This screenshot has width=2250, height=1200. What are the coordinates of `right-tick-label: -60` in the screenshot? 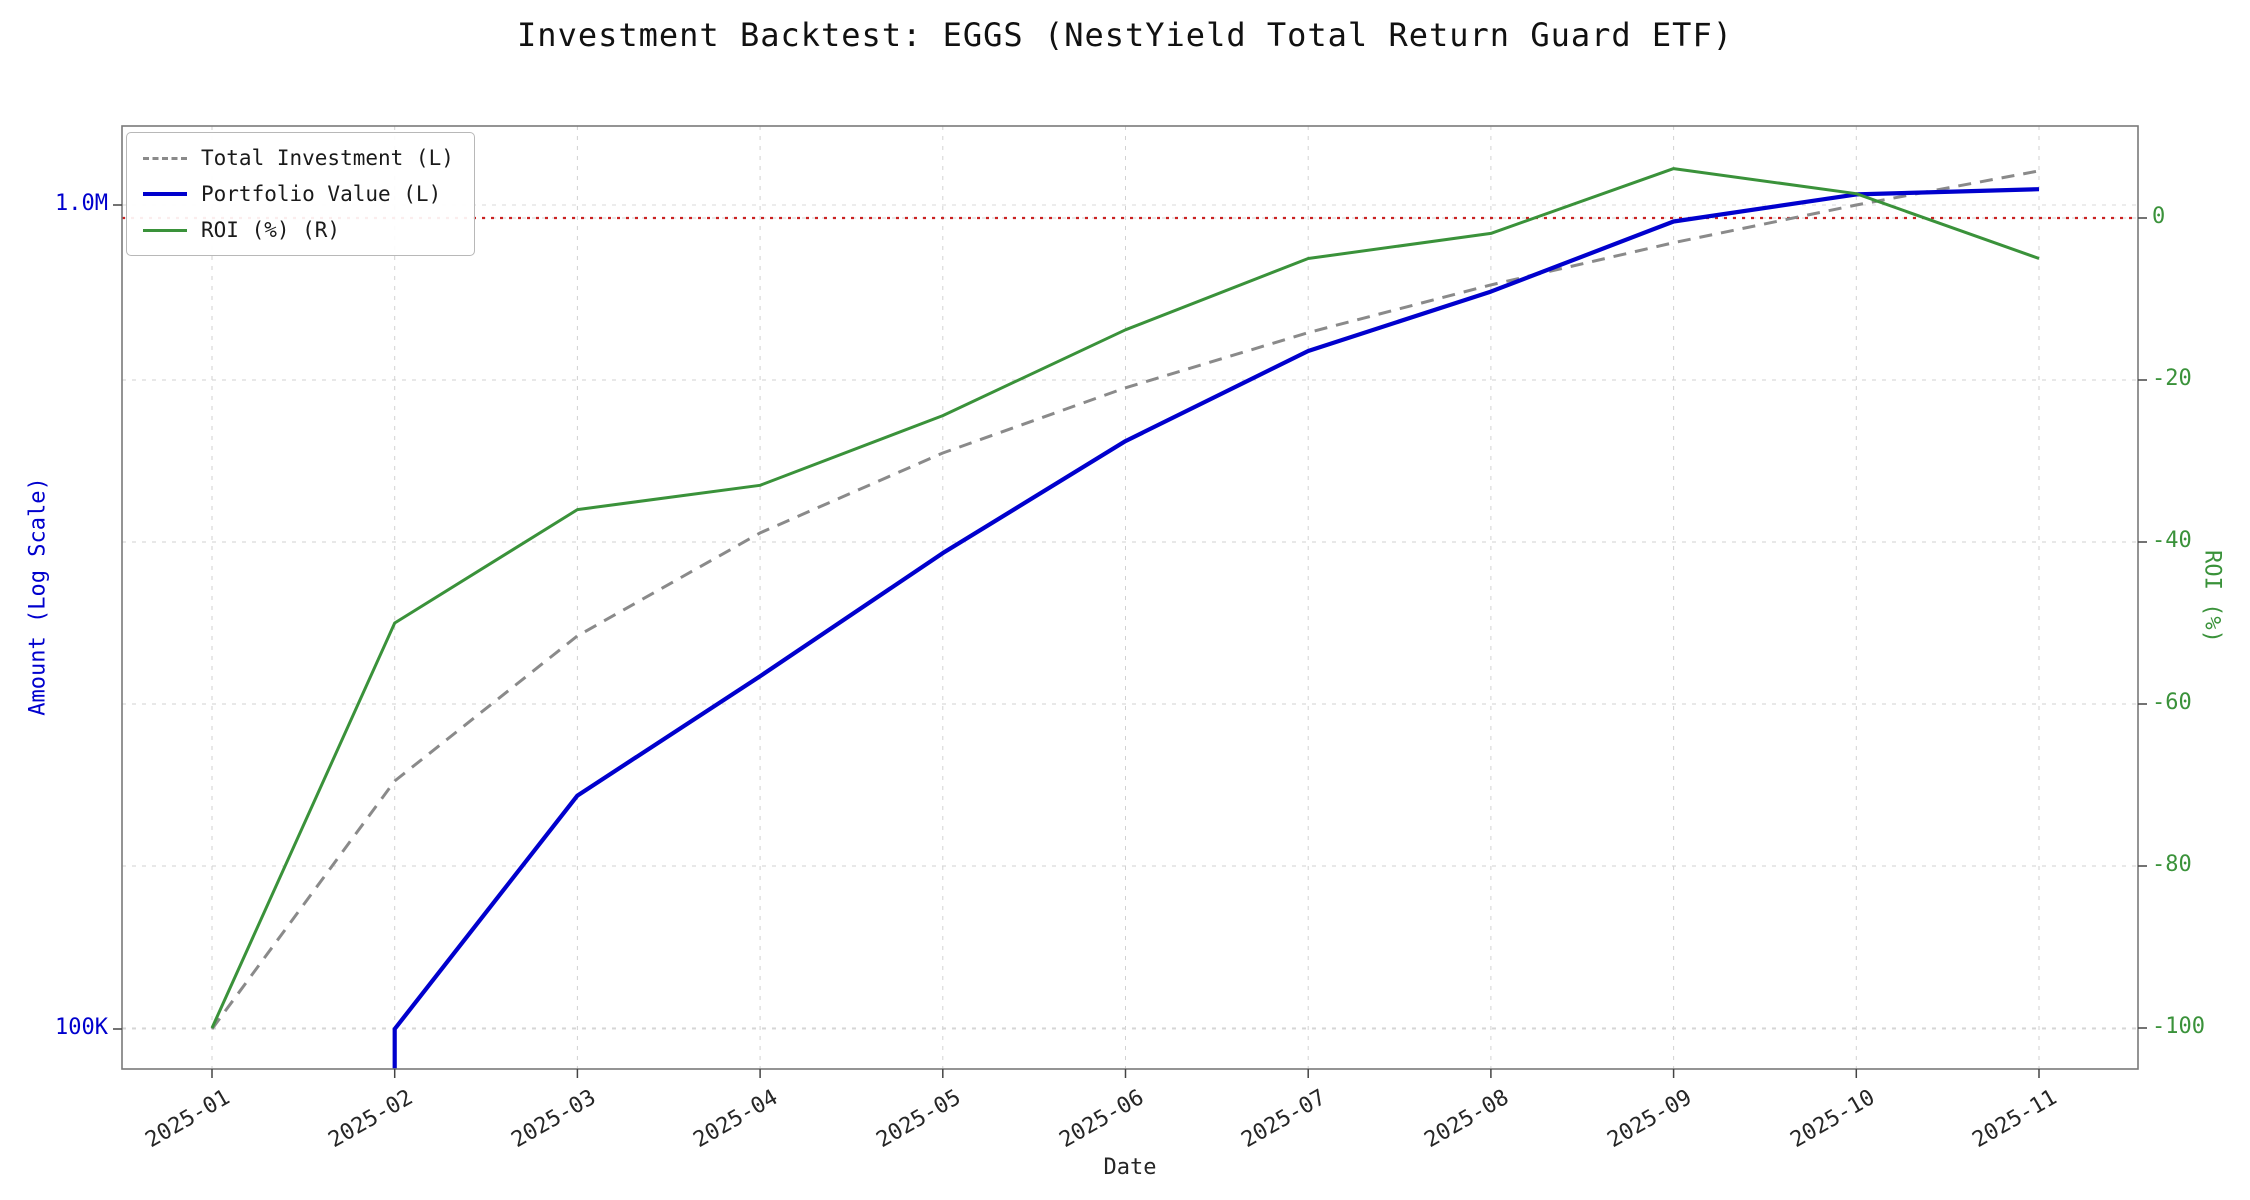 It's located at (2172, 702).